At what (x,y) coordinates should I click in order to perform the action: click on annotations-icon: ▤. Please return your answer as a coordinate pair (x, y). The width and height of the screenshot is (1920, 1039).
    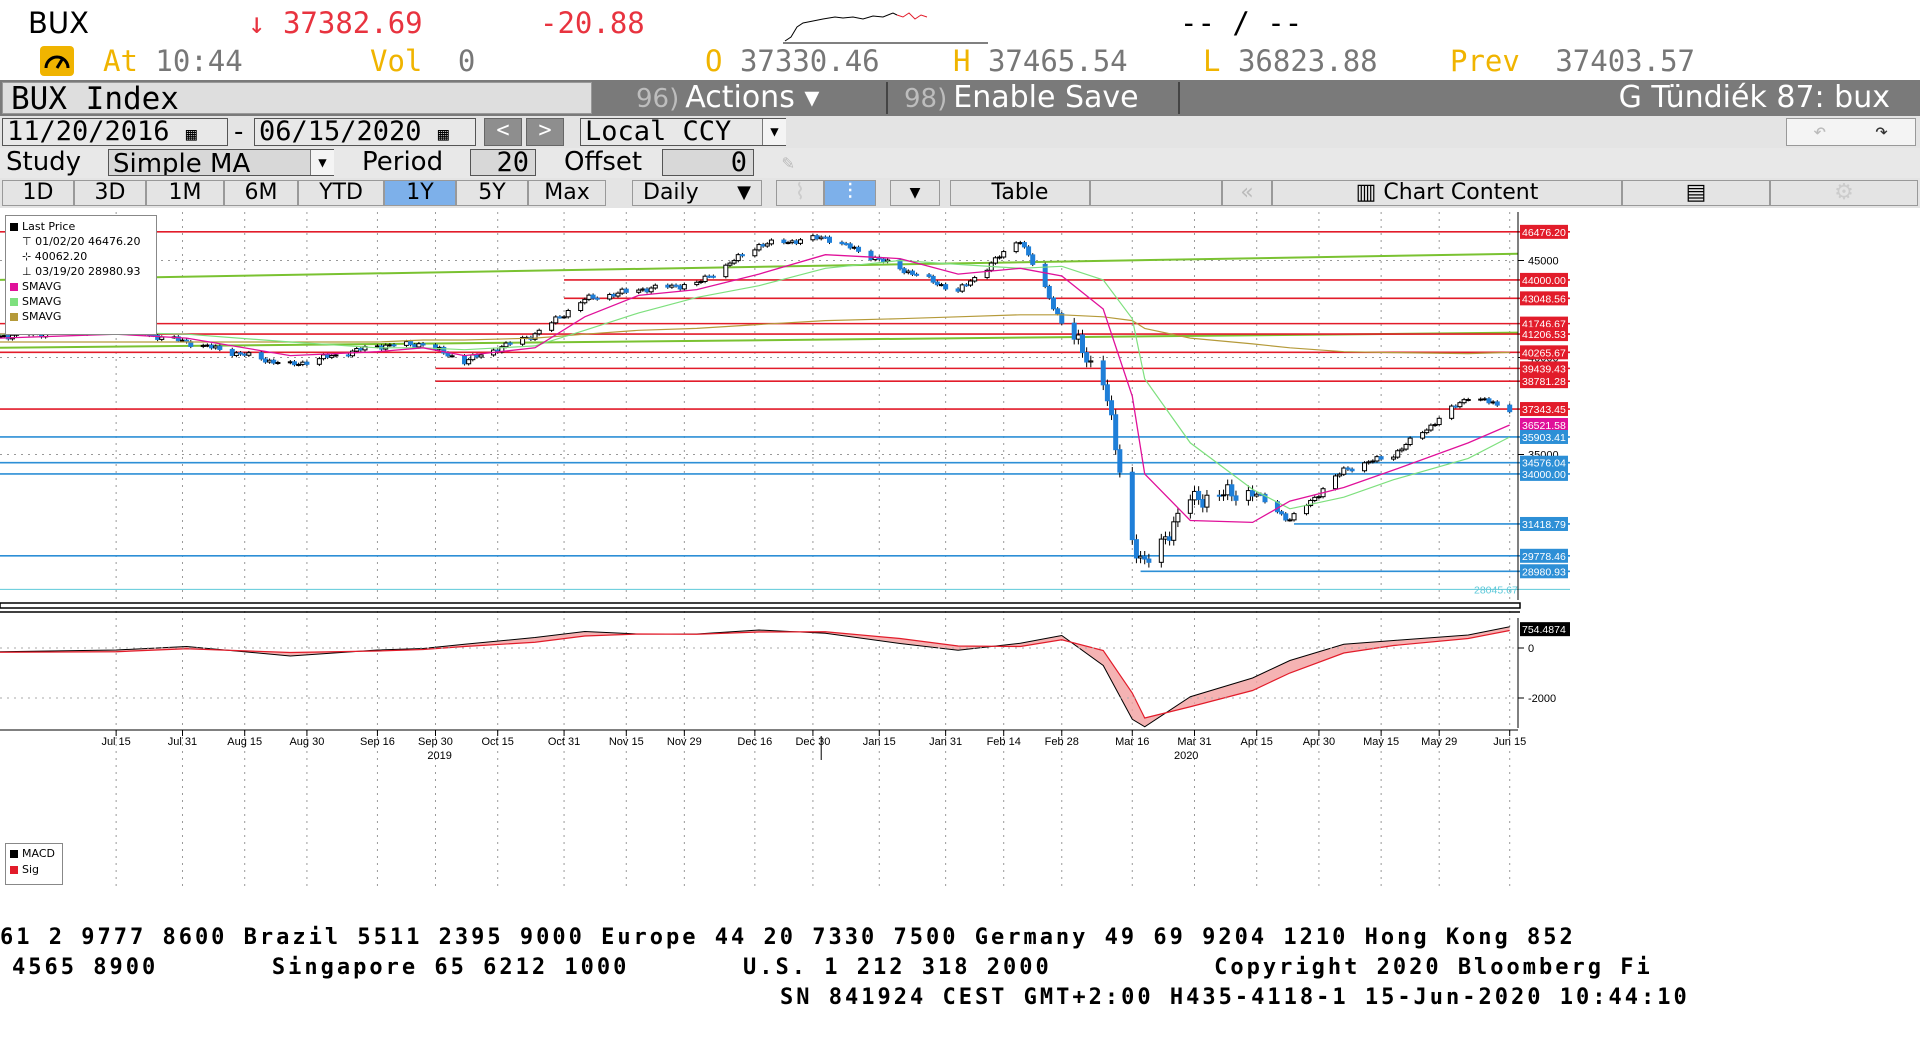
    Looking at the image, I should click on (1696, 193).